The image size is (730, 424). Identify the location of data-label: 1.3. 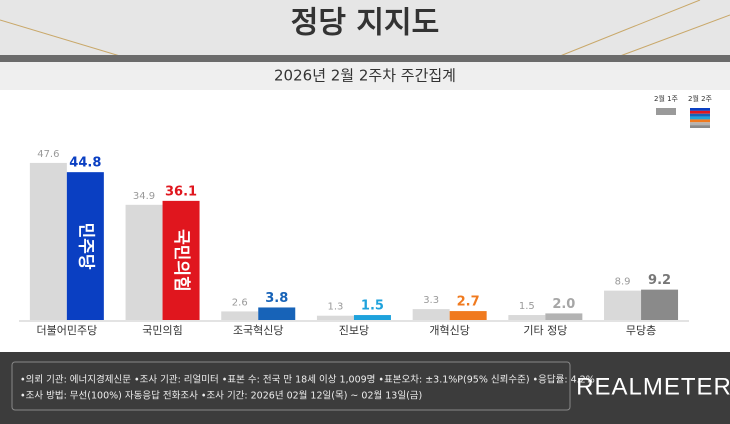
(335, 307).